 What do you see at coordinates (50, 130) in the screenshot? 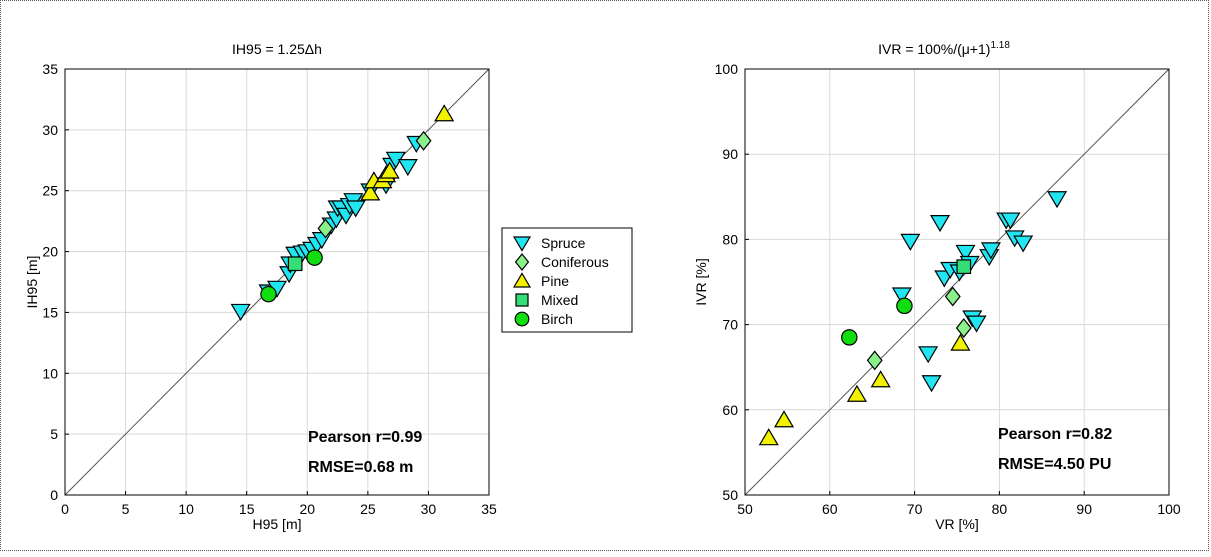
I see `y-tick-label: 30` at bounding box center [50, 130].